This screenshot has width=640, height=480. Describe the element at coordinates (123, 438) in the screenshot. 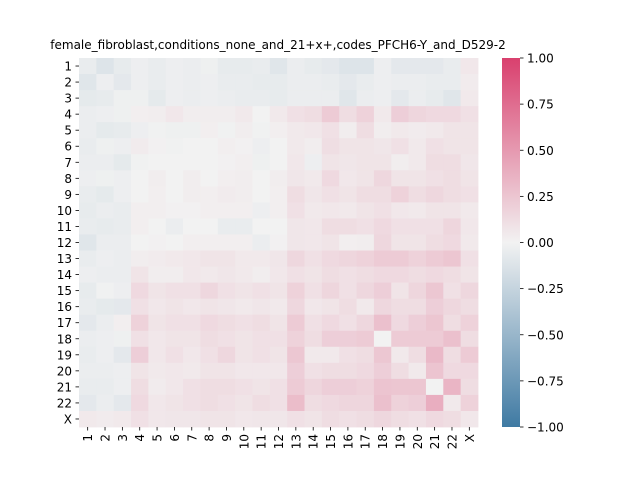

I see `column-tick-label: 3` at that location.